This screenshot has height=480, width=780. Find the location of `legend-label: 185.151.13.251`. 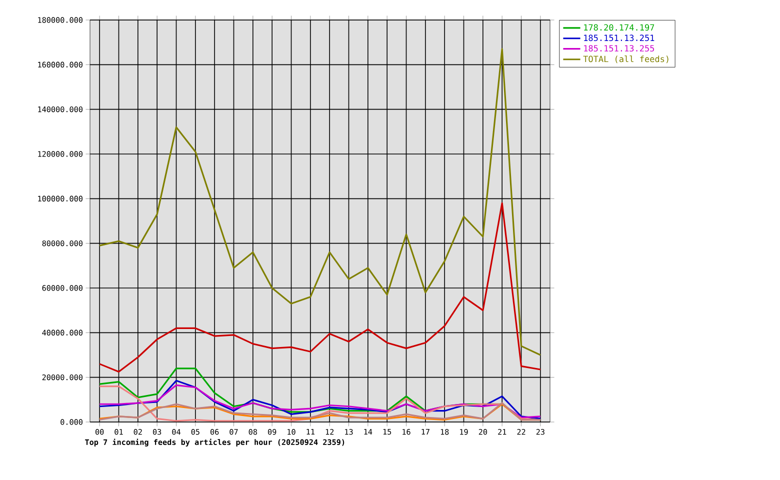

legend-label: 185.151.13.251 is located at coordinates (619, 38).